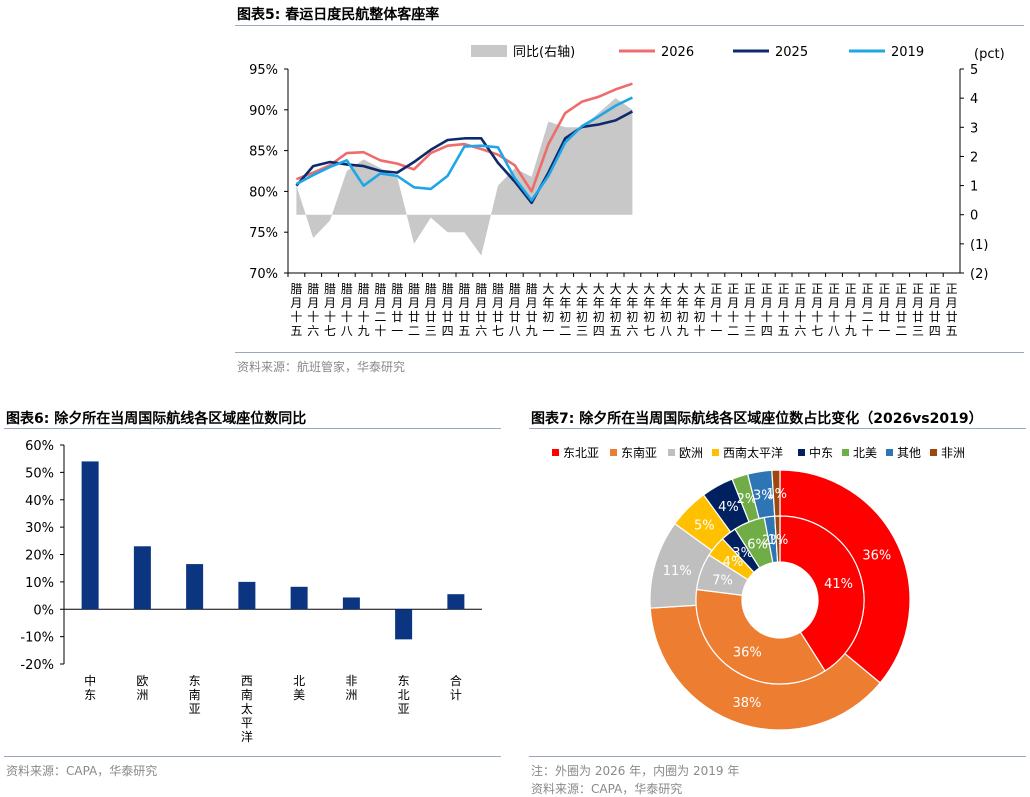 The width and height of the screenshot is (1030, 797). I want to click on fig5-right-tick-label: 5, so click(974, 70).